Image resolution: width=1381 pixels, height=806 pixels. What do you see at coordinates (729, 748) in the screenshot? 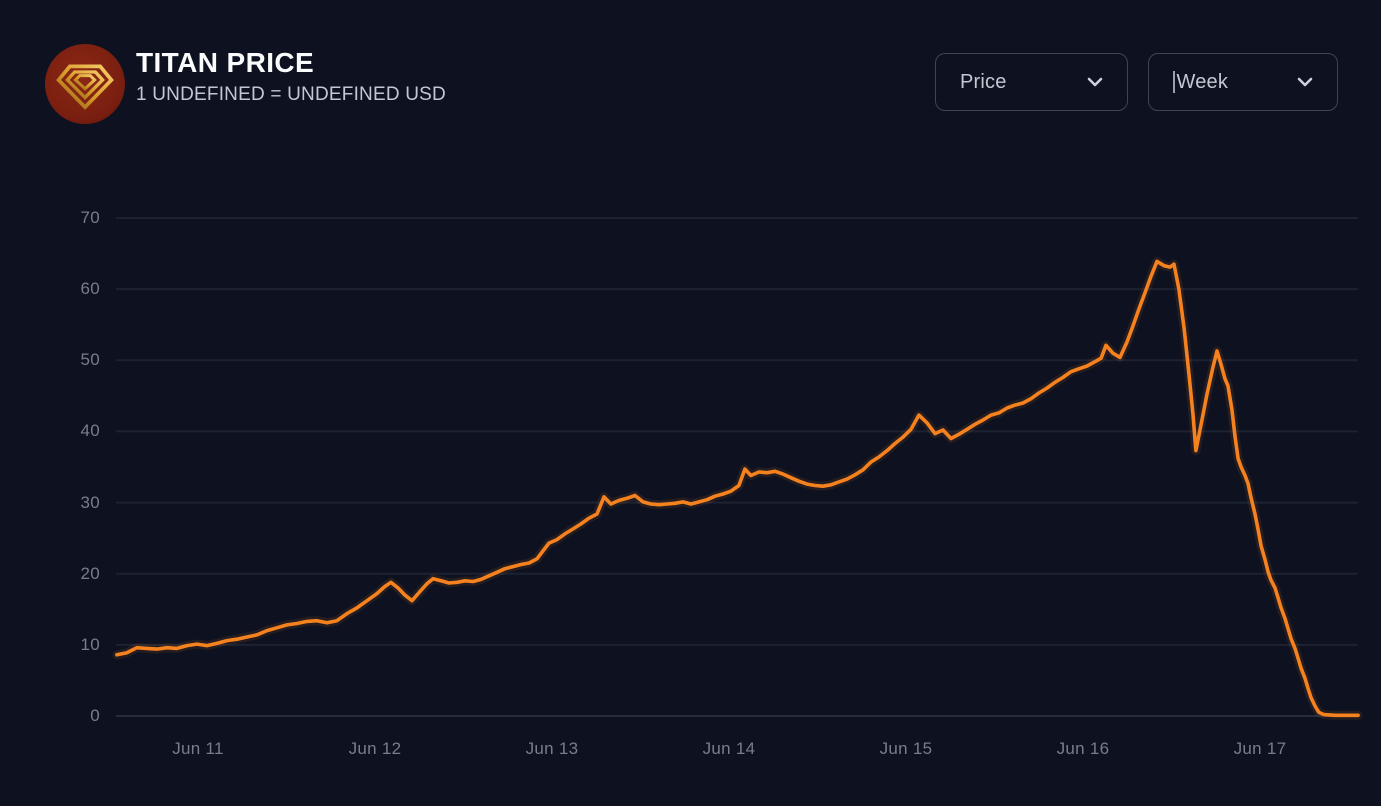
I see `x-axis-label-4: Jun 14` at bounding box center [729, 748].